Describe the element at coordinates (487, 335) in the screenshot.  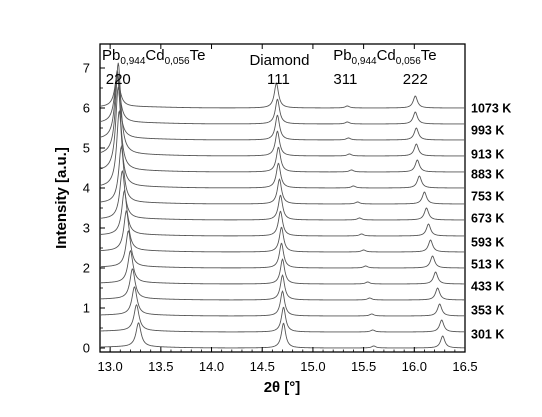
I see `temperature-label: 301 K` at that location.